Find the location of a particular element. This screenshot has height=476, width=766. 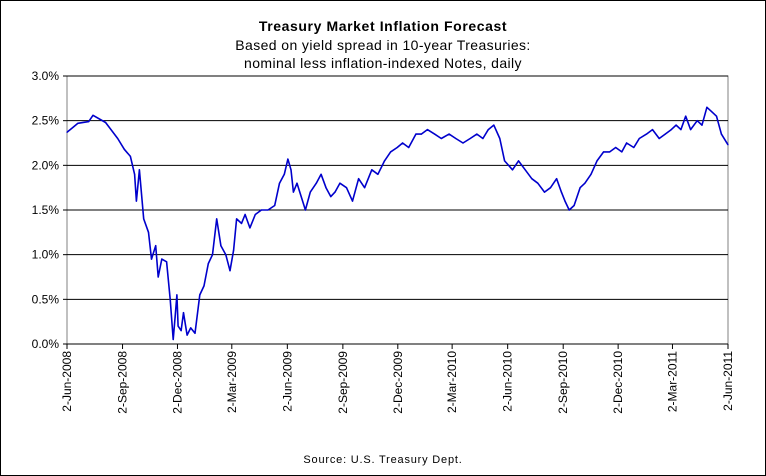

y-tick-label: 0.0% is located at coordinates (46, 344).